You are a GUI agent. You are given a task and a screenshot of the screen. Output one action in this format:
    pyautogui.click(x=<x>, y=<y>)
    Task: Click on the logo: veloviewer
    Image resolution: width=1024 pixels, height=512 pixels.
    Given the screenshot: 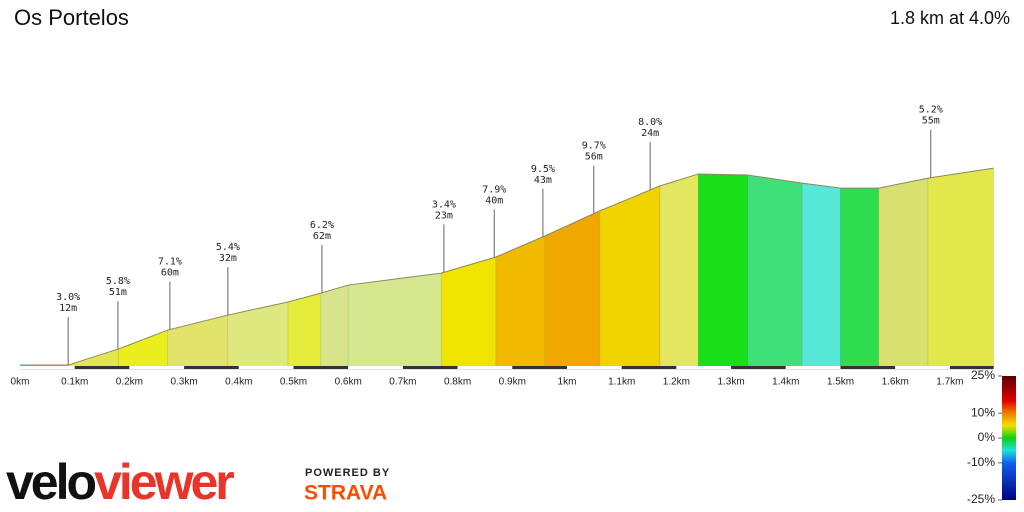 What is the action you would take?
    pyautogui.click(x=120, y=482)
    